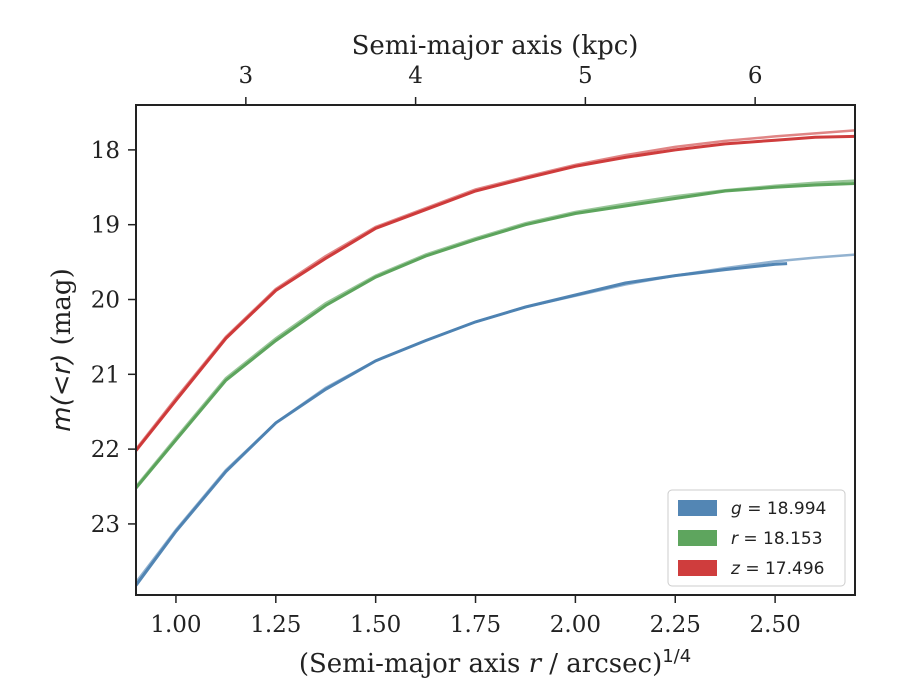 The image size is (900, 700). Describe the element at coordinates (697, 568) in the screenshot. I see `legend-swatch-z` at that location.